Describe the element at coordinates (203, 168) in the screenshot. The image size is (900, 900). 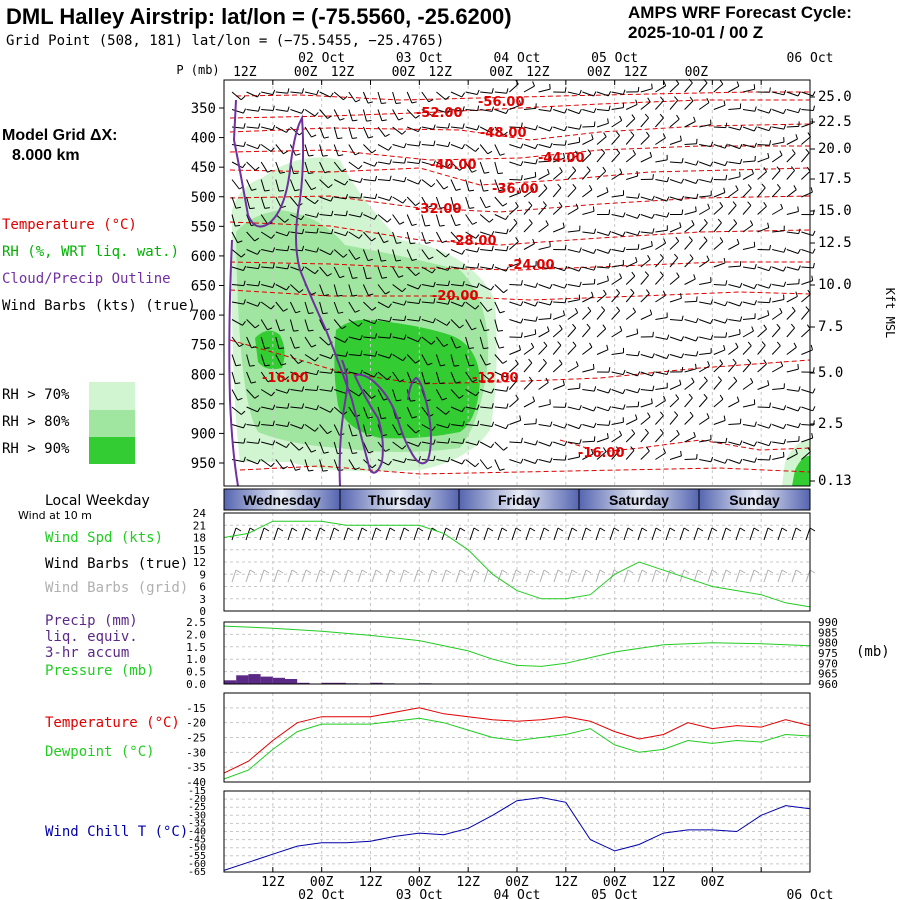
I see `pressure-tick-label: 450` at that location.